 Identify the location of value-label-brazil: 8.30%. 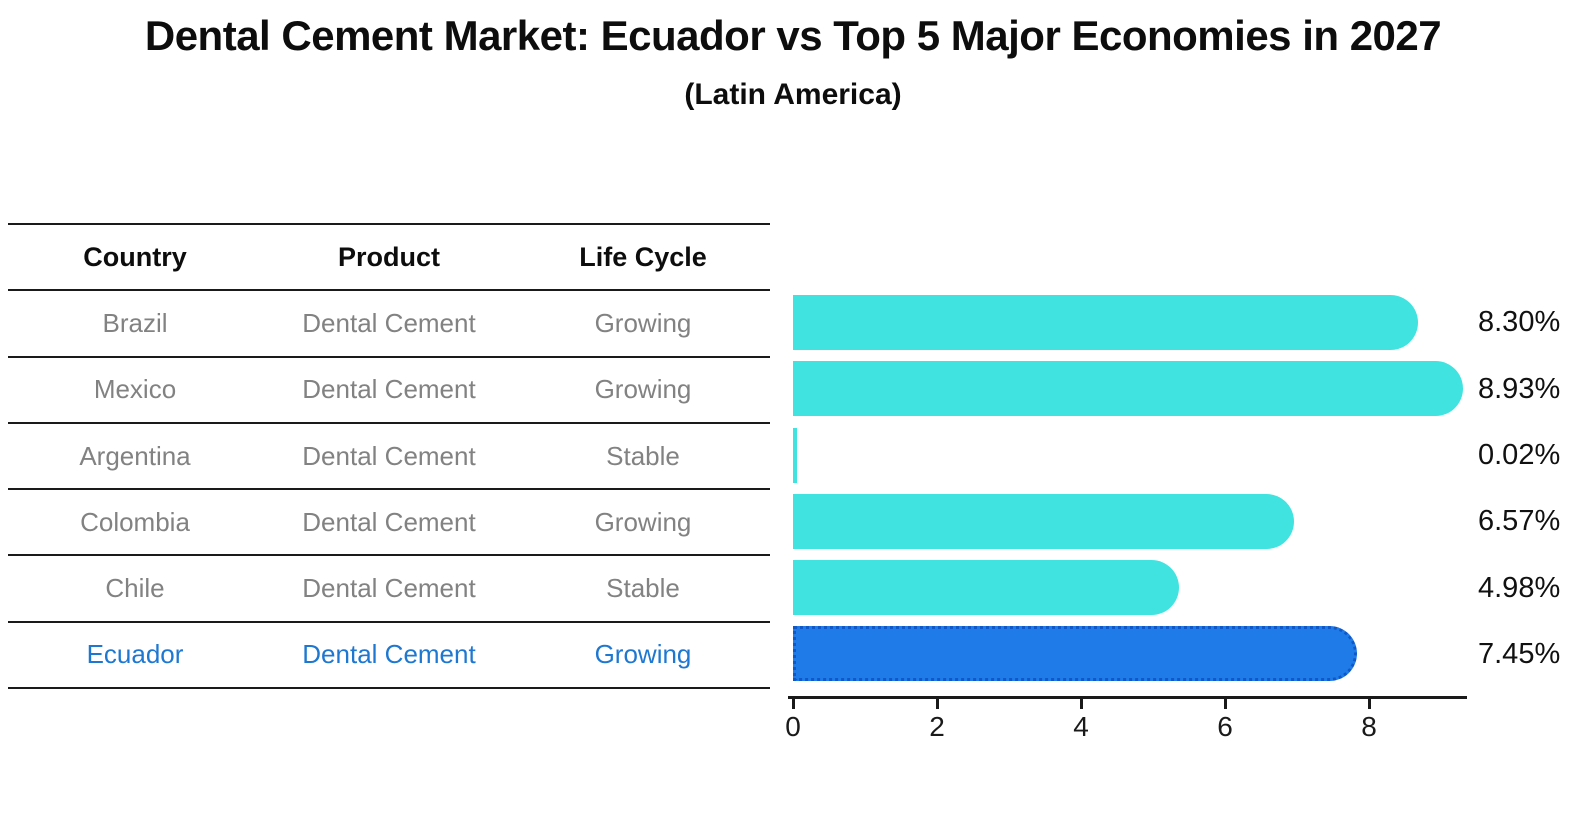
(1519, 322).